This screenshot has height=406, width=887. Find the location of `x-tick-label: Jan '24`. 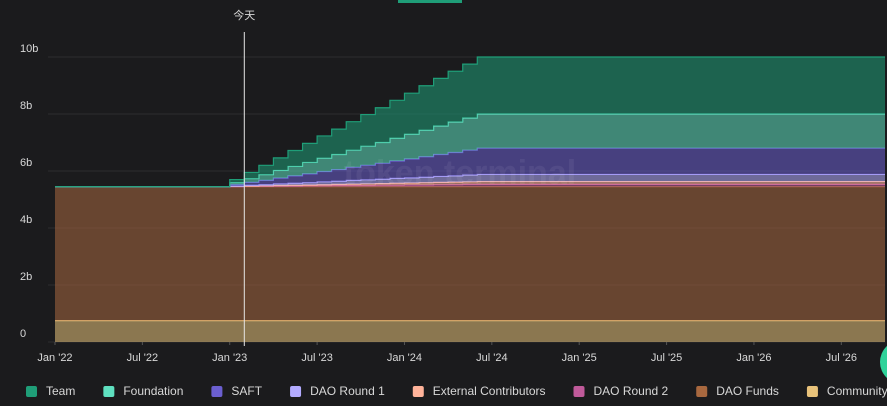

x-tick-label: Jan '24 is located at coordinates (404, 358).